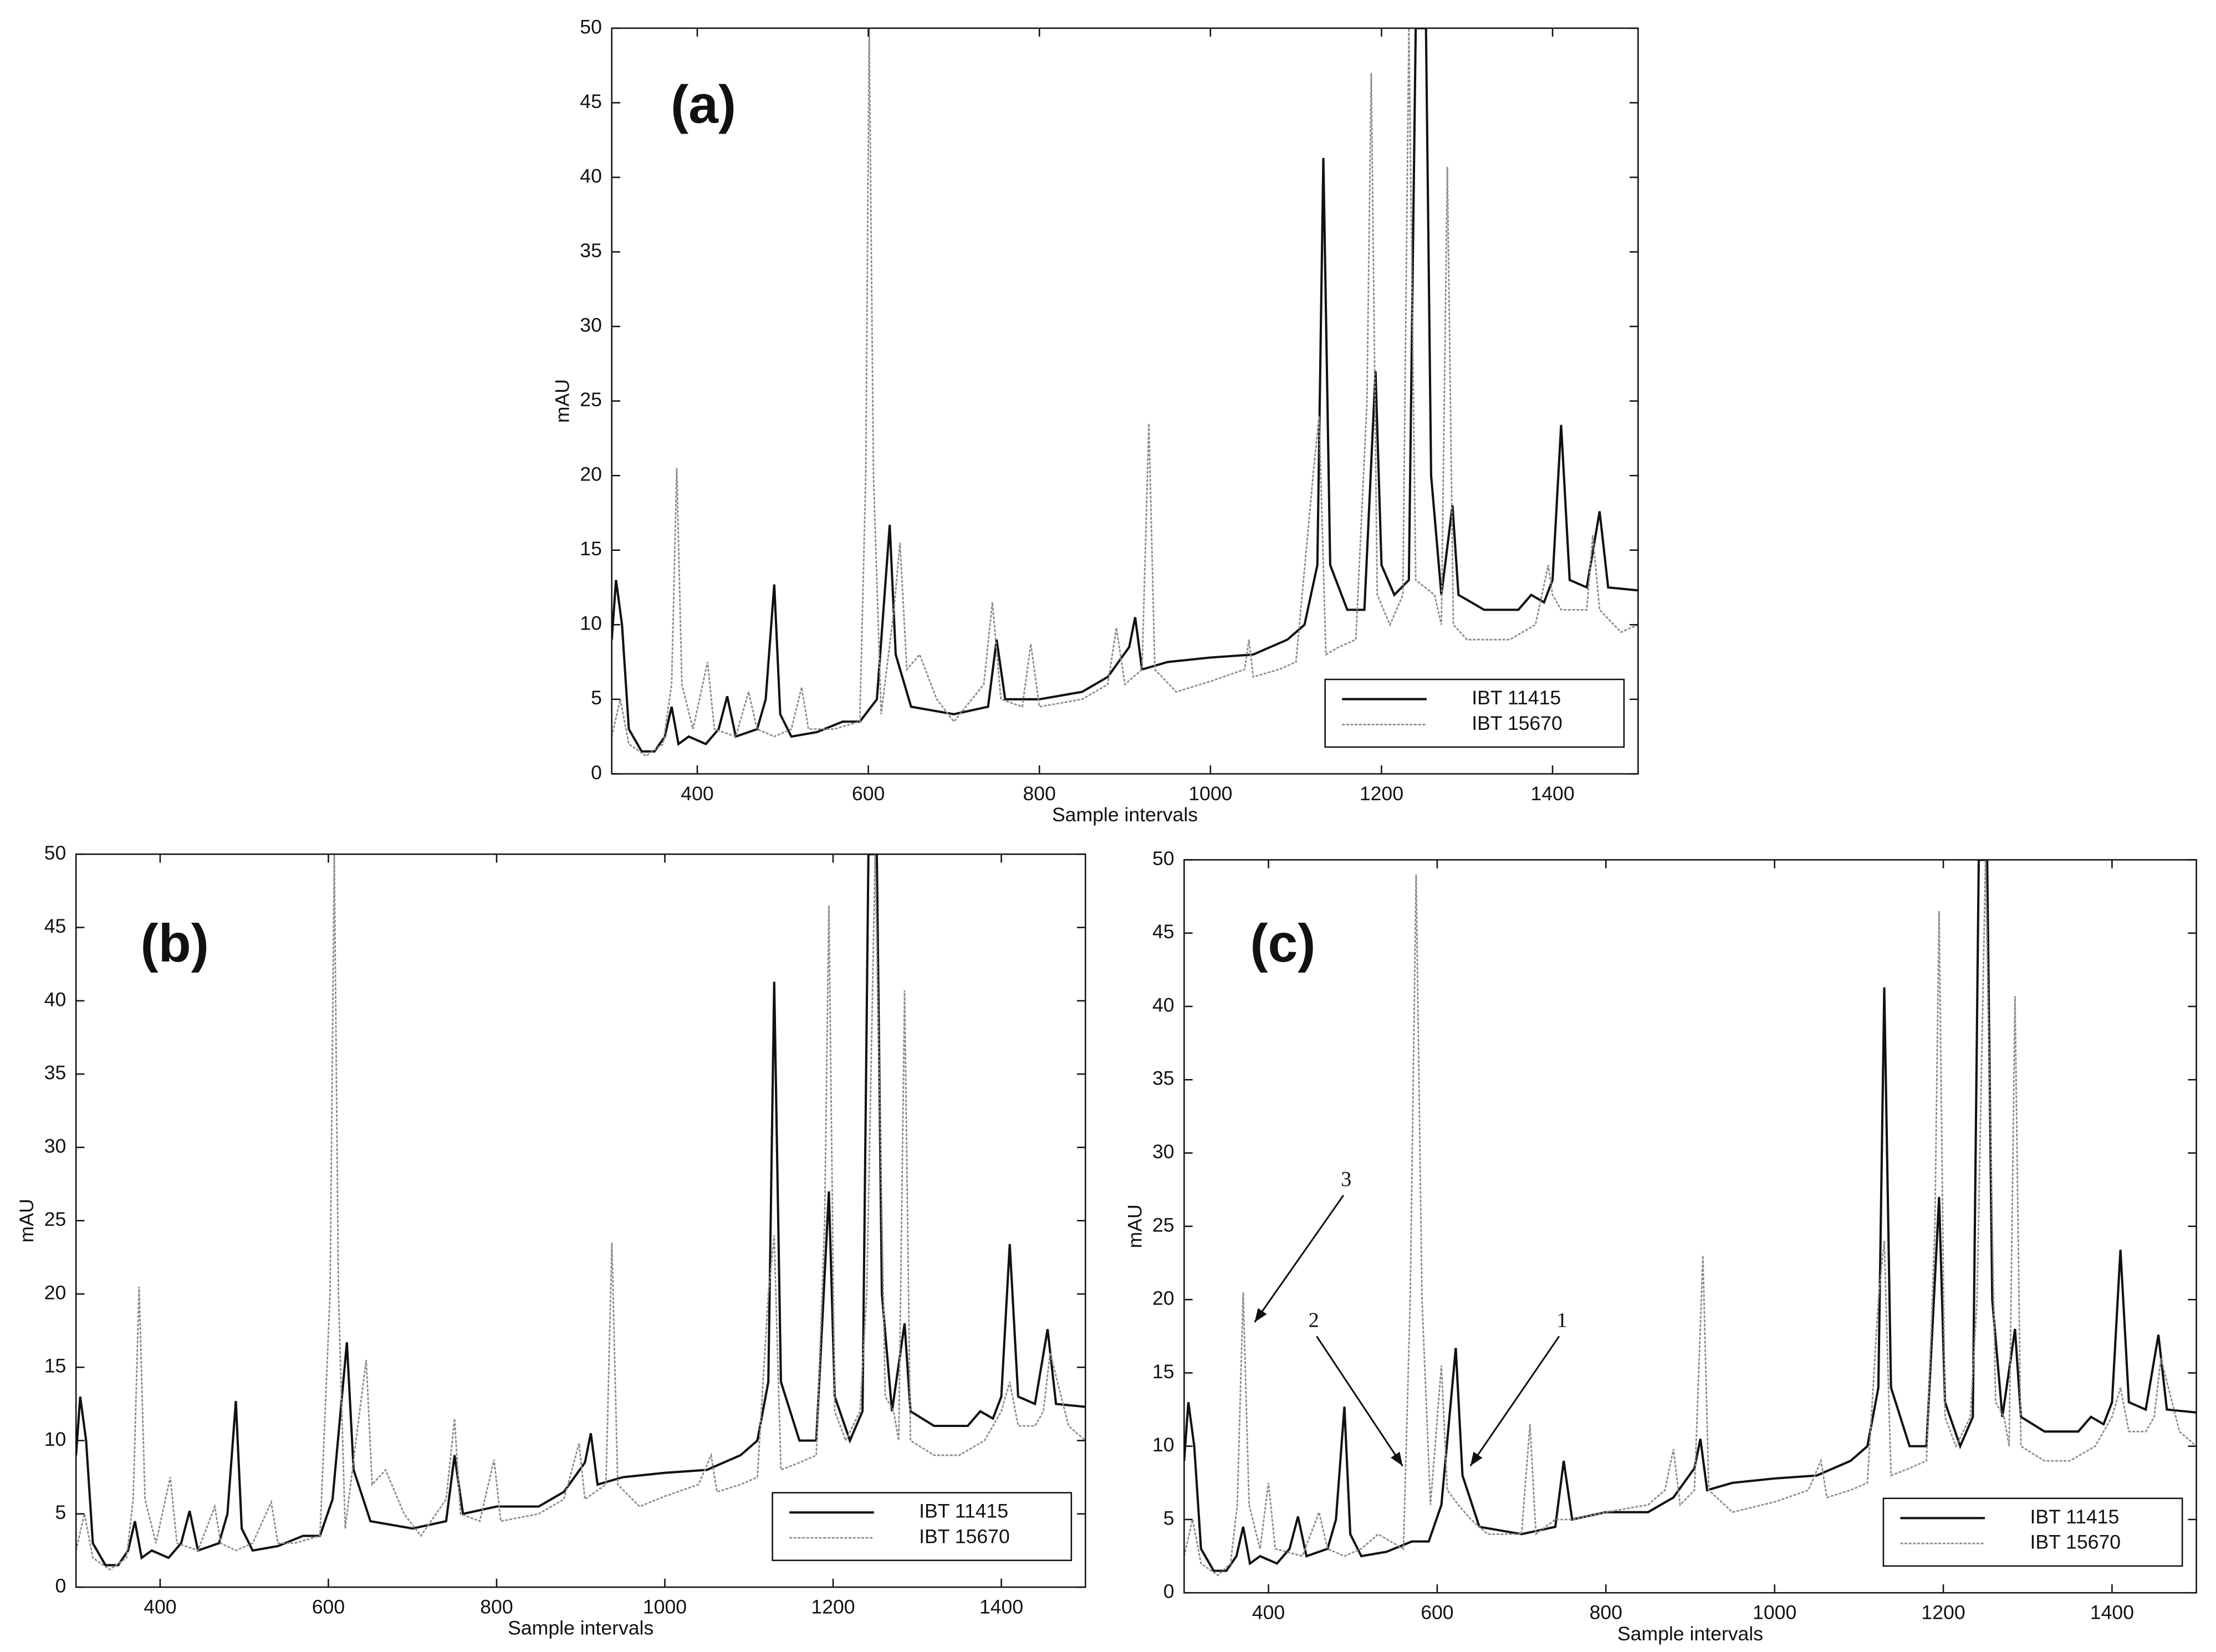 The height and width of the screenshot is (1652, 2216). Describe the element at coordinates (1314, 1320) in the screenshot. I see `annotation: 2` at that location.